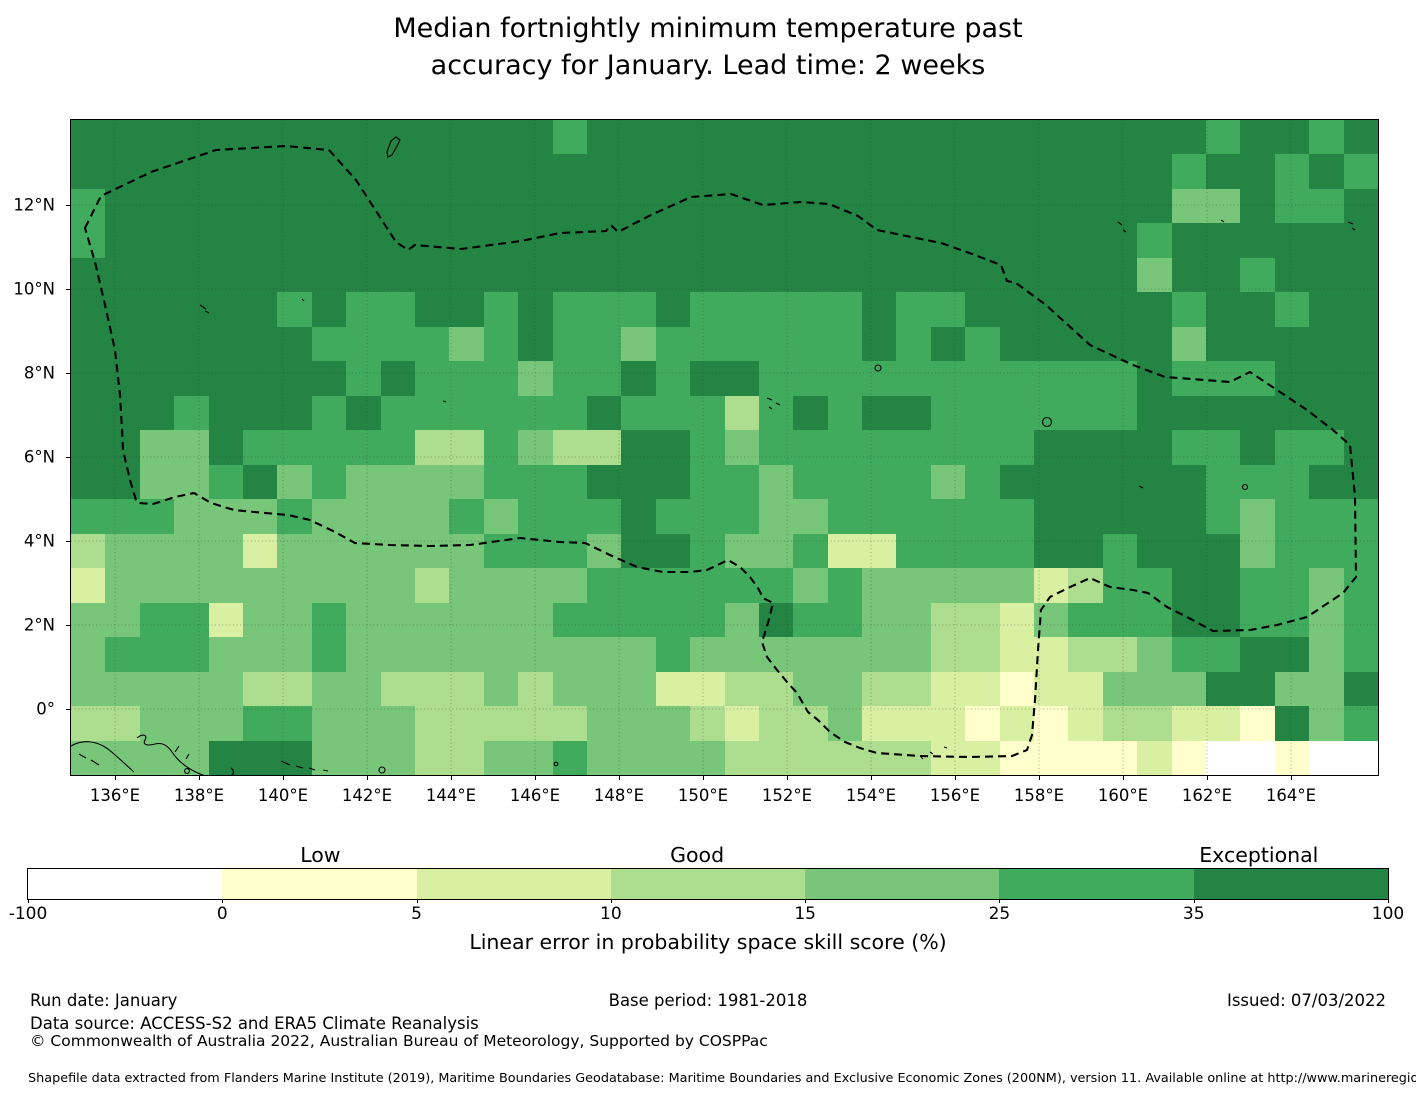  What do you see at coordinates (34, 289) in the screenshot?
I see `y-tick-label: 10°N` at bounding box center [34, 289].